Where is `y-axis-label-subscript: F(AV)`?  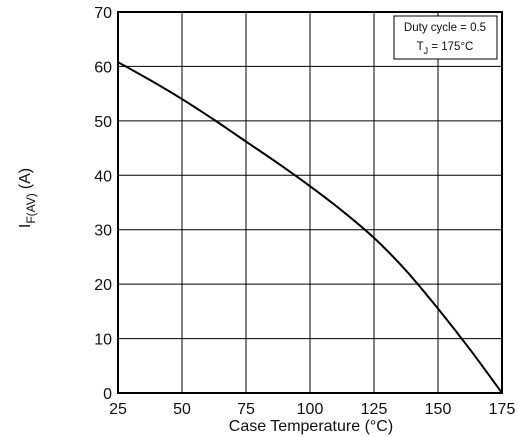 y-axis-label-subscript: F(AV) is located at coordinates (31, 208).